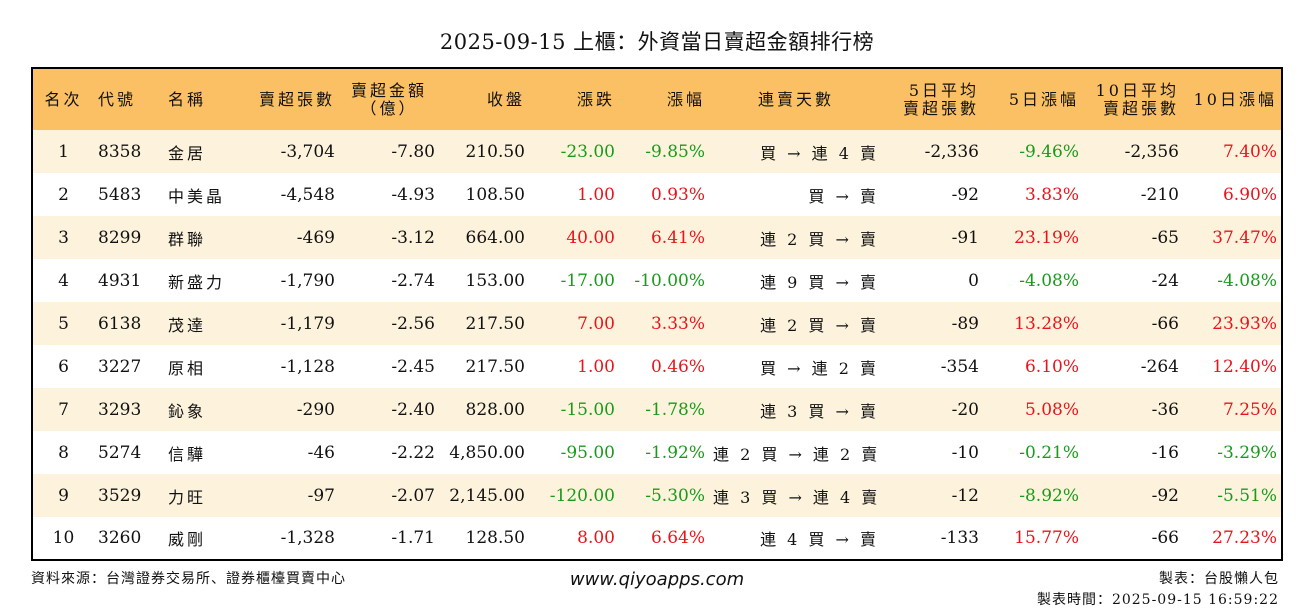 This screenshot has height=612, width=1314. Describe the element at coordinates (1140, 108) in the screenshot. I see `header-avg10-line2: 賣超張數` at that location.